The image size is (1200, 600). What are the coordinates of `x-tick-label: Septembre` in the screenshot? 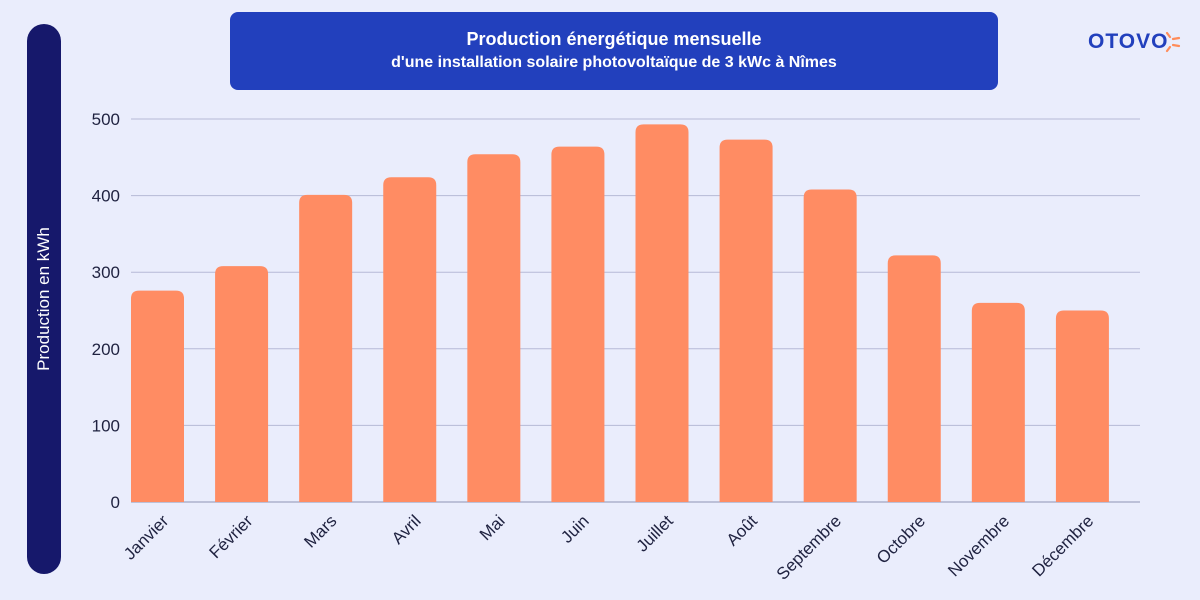 It's located at (809, 547).